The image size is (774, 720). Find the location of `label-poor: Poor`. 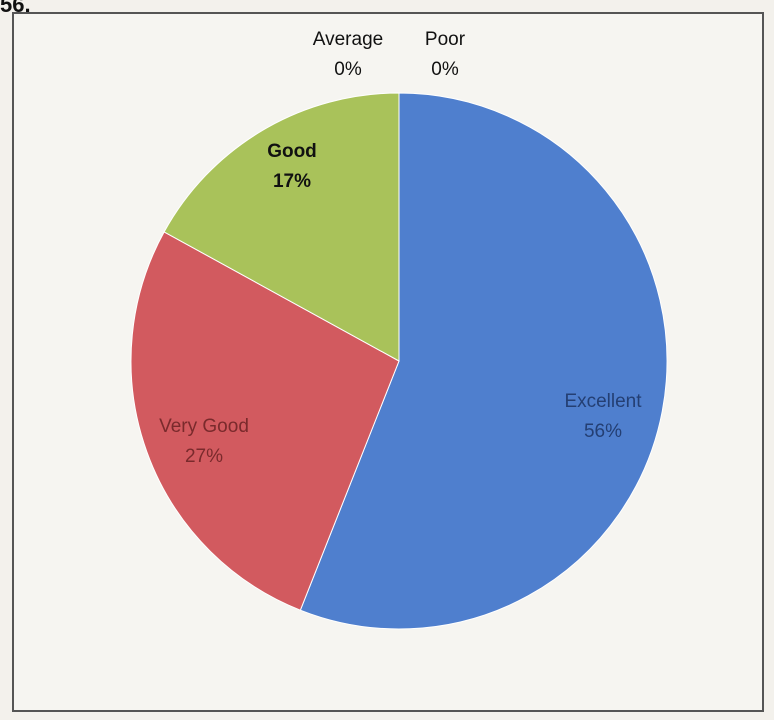

label-poor: Poor is located at coordinates (445, 39).